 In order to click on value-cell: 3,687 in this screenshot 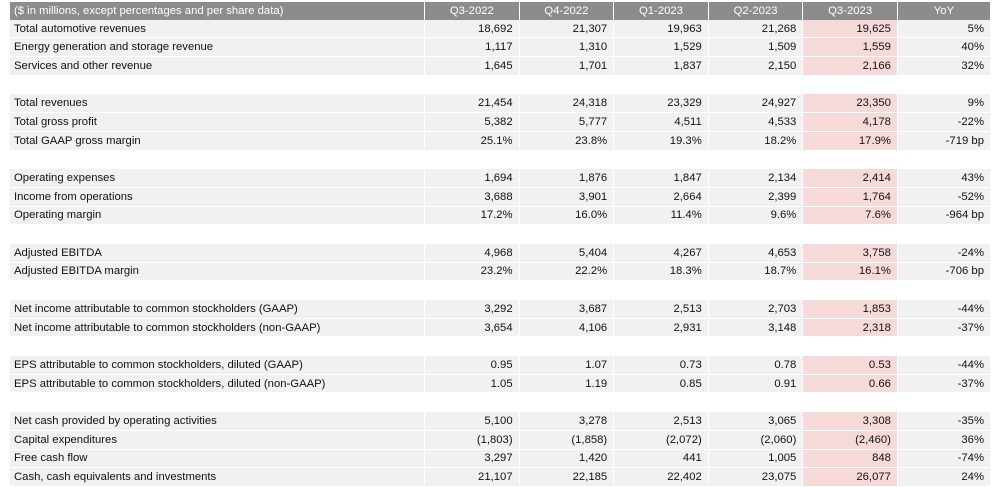, I will do `click(567, 309)`.